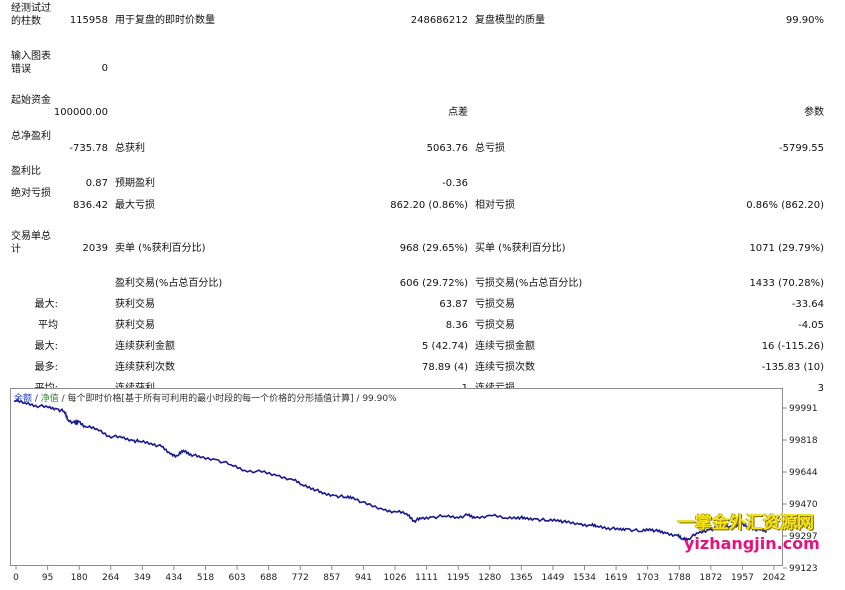  I want to click on x-tick-label: 857, so click(331, 578).